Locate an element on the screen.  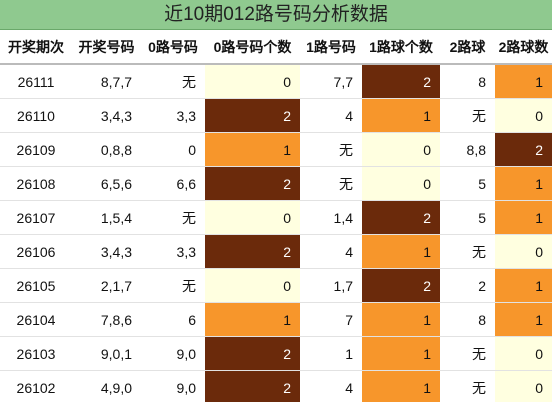
table-row: 26102 4,9,0 9,0 2 4 1 无 0 is located at coordinates (276, 386).